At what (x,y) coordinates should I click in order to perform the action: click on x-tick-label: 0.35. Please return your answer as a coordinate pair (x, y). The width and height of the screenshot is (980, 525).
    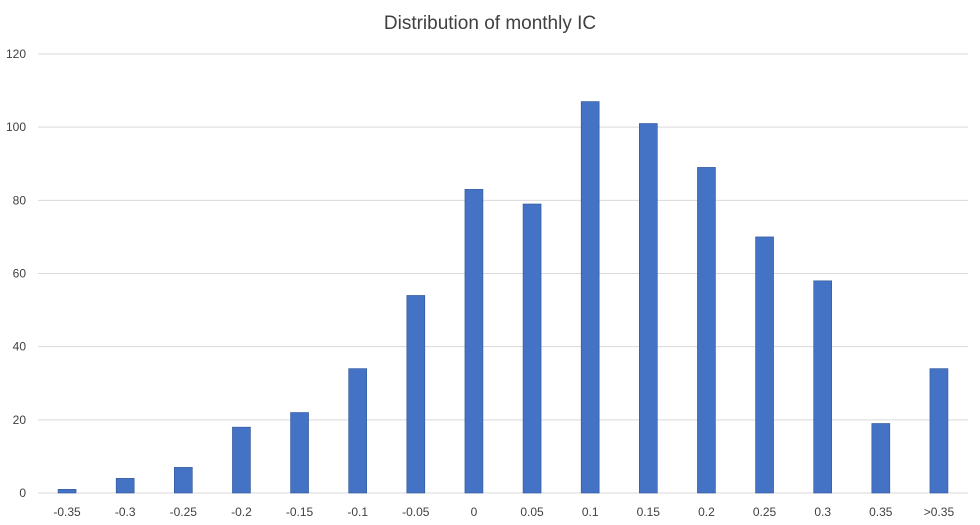
    Looking at the image, I should click on (881, 512).